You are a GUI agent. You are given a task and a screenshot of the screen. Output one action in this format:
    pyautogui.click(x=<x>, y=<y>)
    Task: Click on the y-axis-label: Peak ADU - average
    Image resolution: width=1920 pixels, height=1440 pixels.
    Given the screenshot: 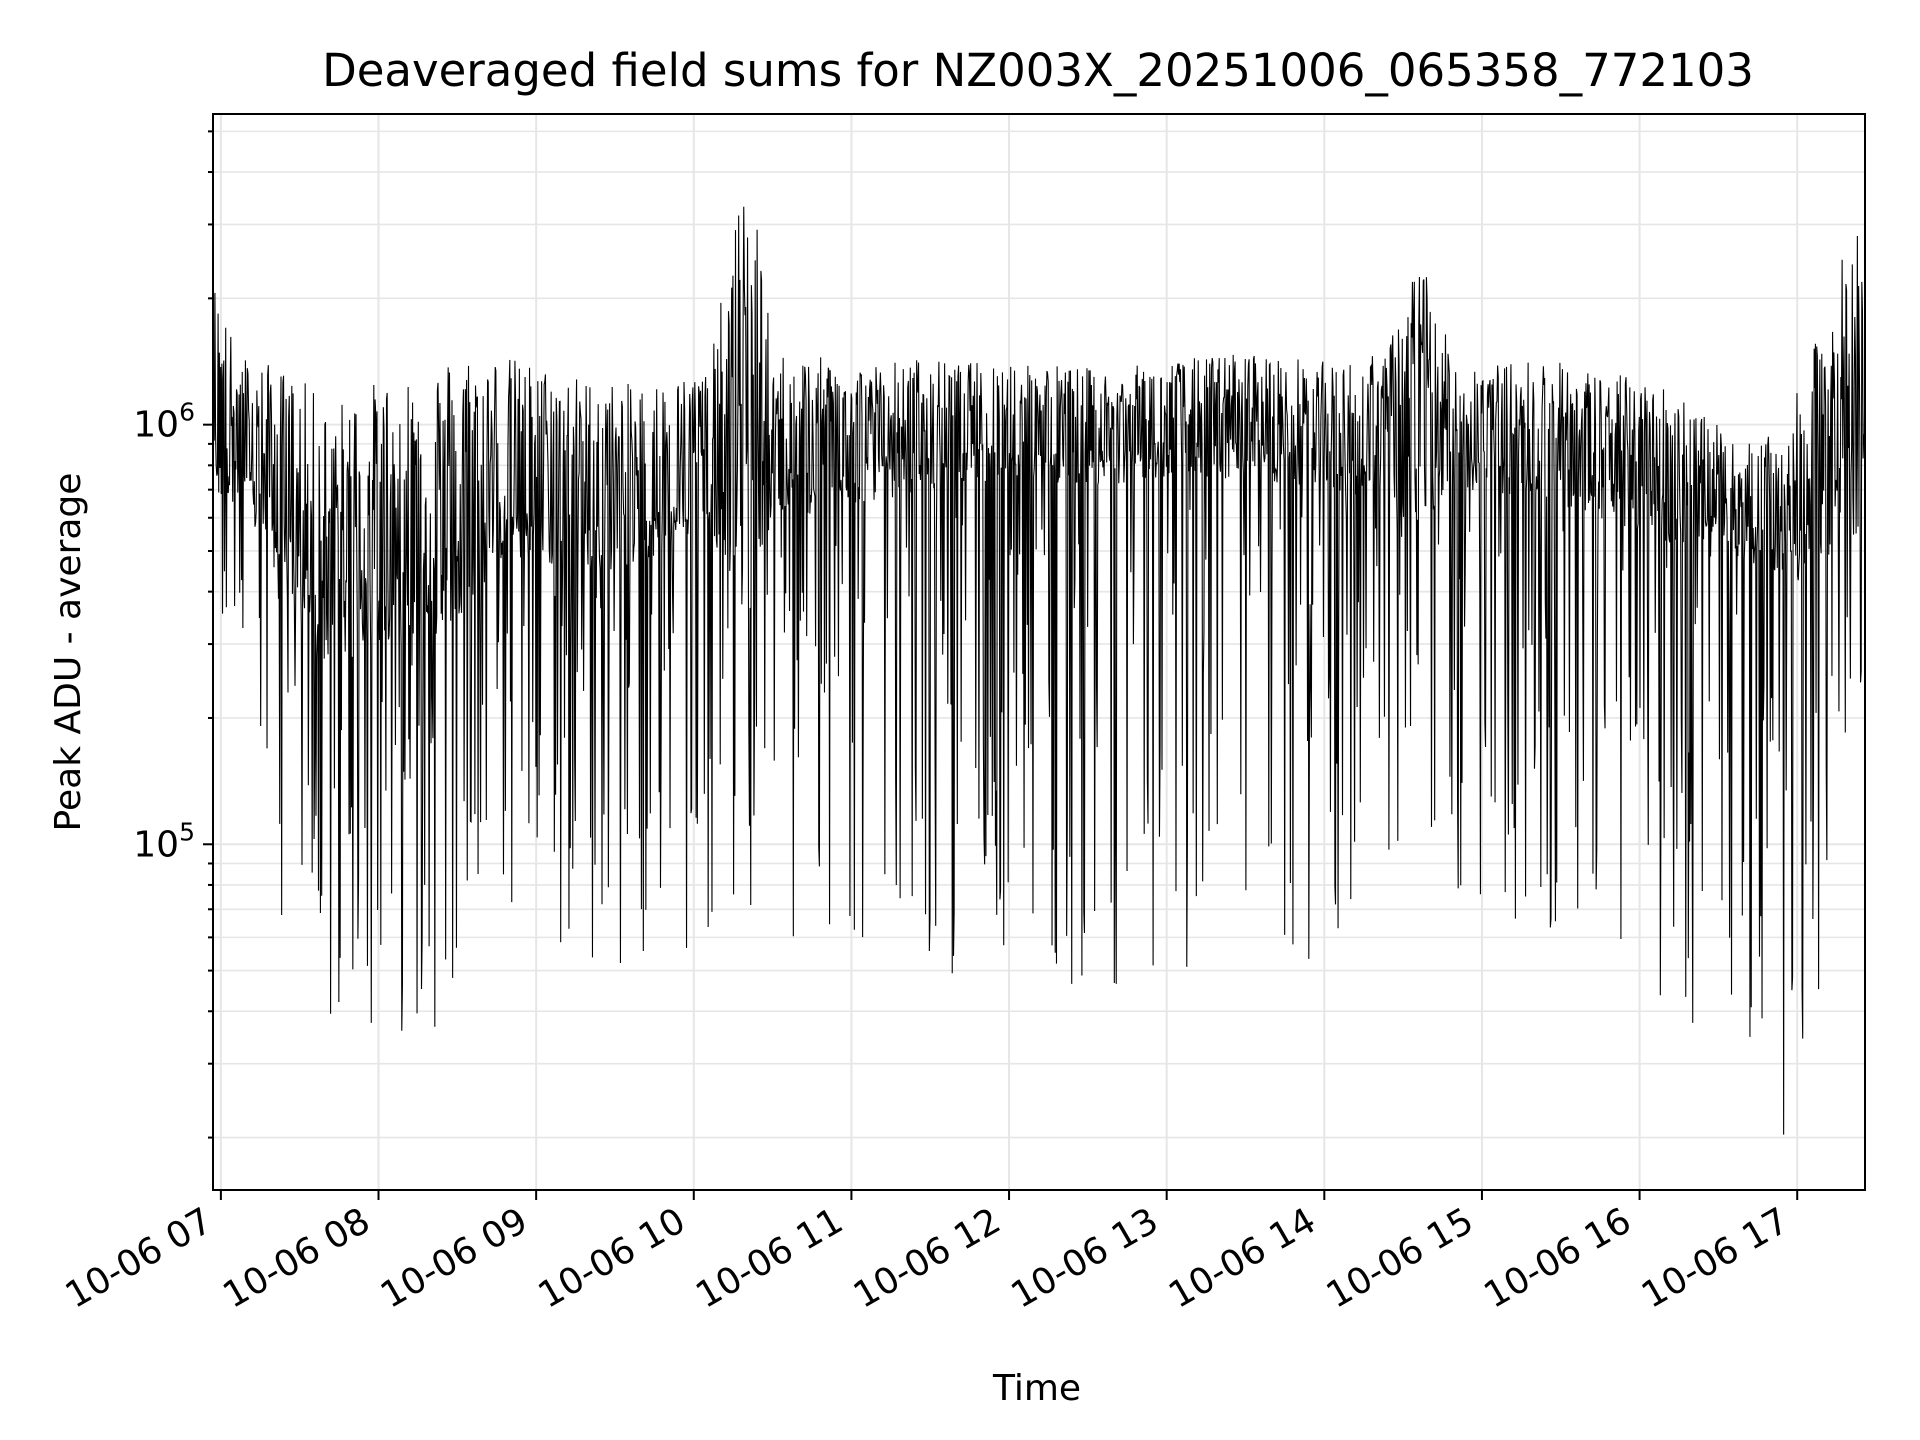 What is the action you would take?
    pyautogui.click(x=68, y=652)
    